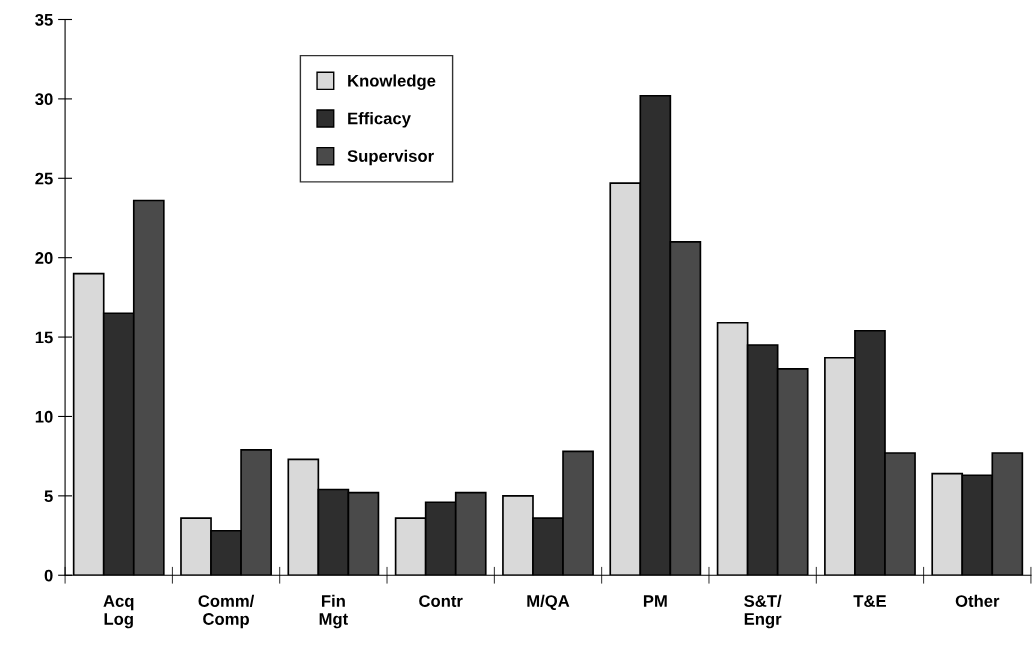 This screenshot has width=1033, height=650. What do you see at coordinates (379, 120) in the screenshot?
I see `legend-label: Efficacy` at bounding box center [379, 120].